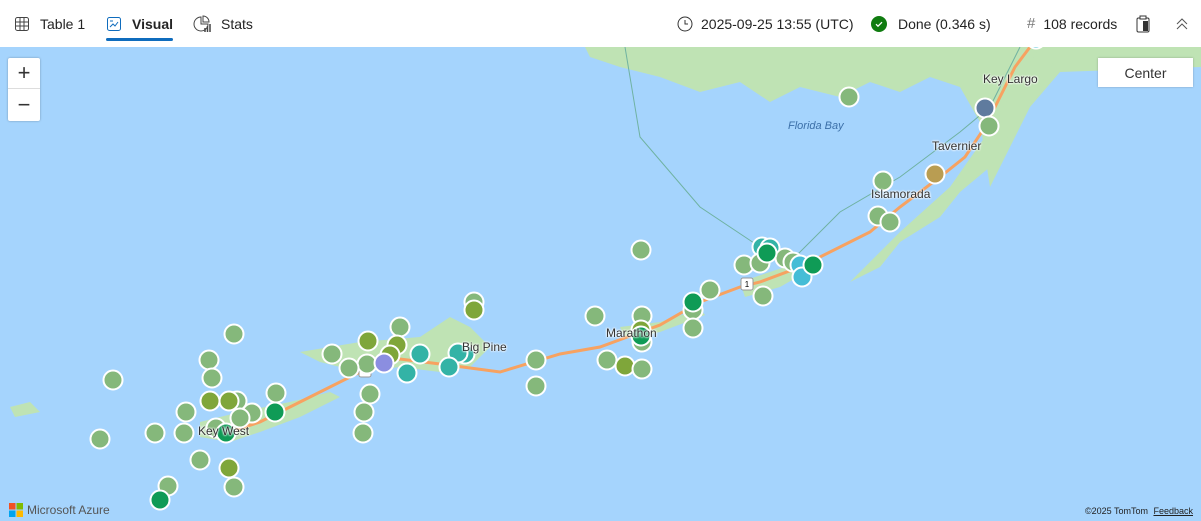 Image resolution: width=1201 pixels, height=521 pixels. I want to click on tab-visual: Visual, so click(139, 23).